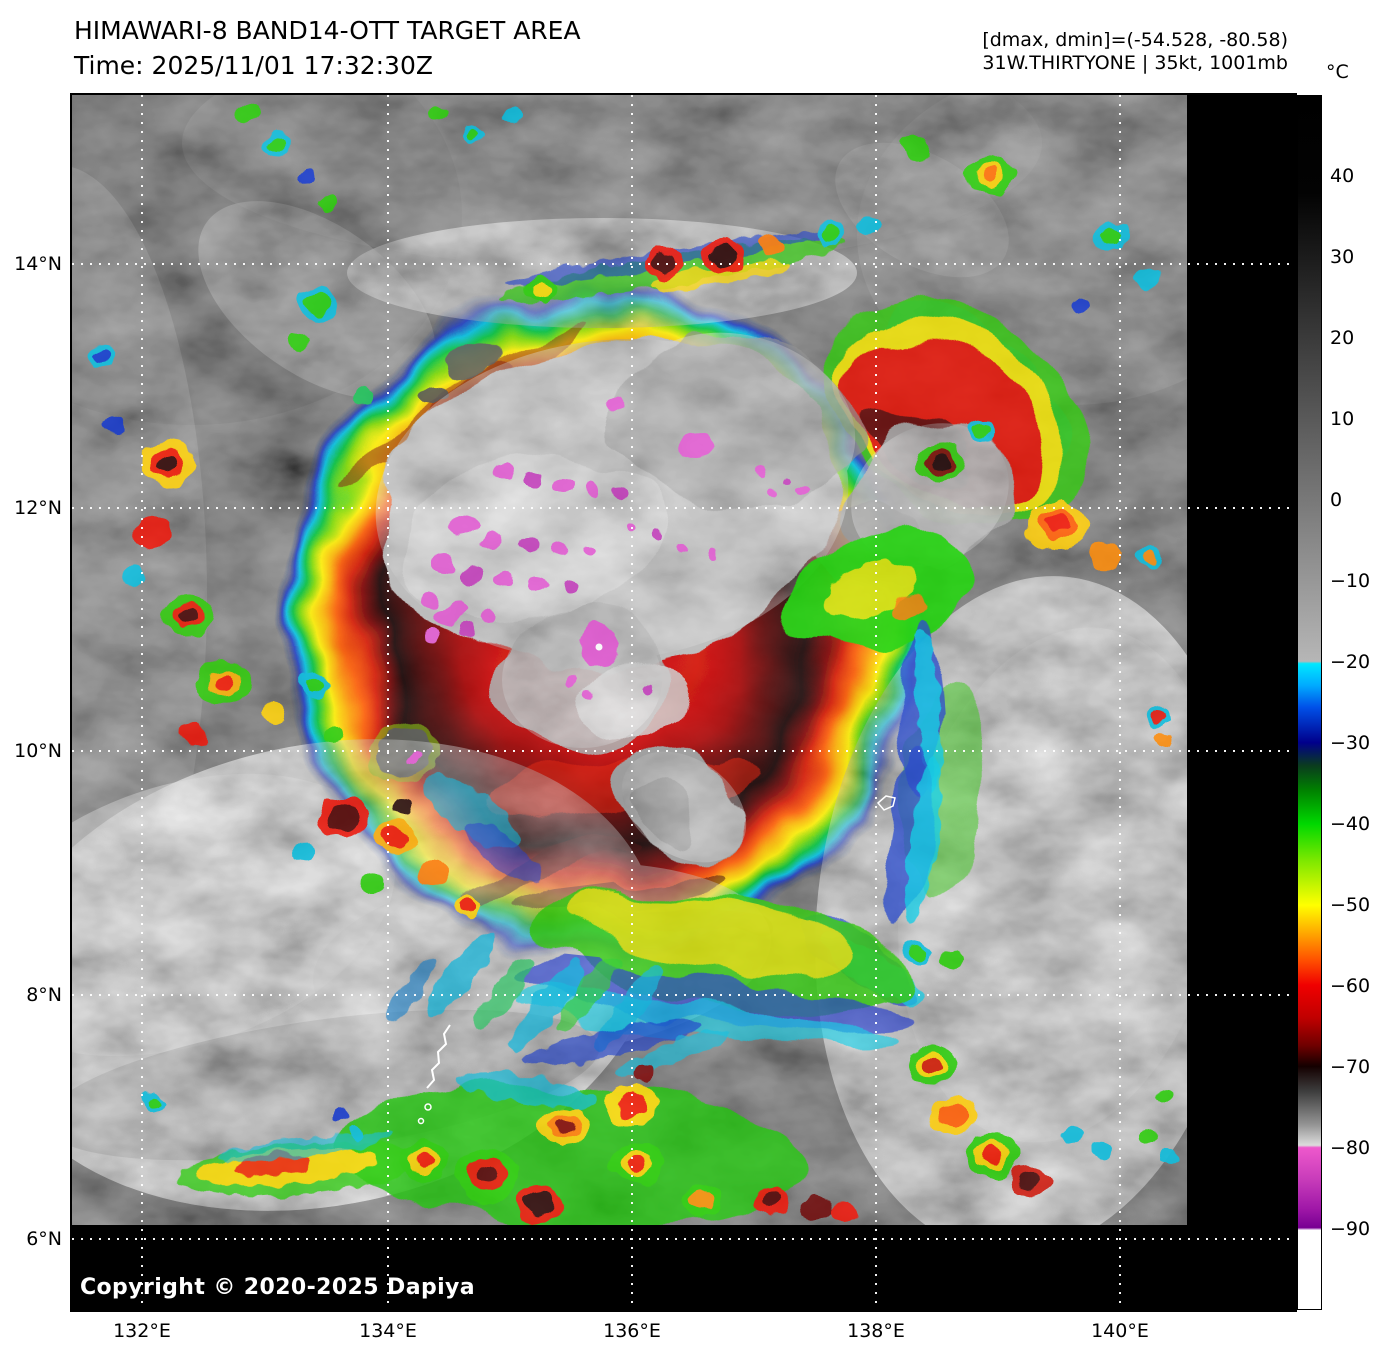 The image size is (1390, 1359). What do you see at coordinates (1342, 257) in the screenshot?
I see `colorbar-tick-label: 30` at bounding box center [1342, 257].